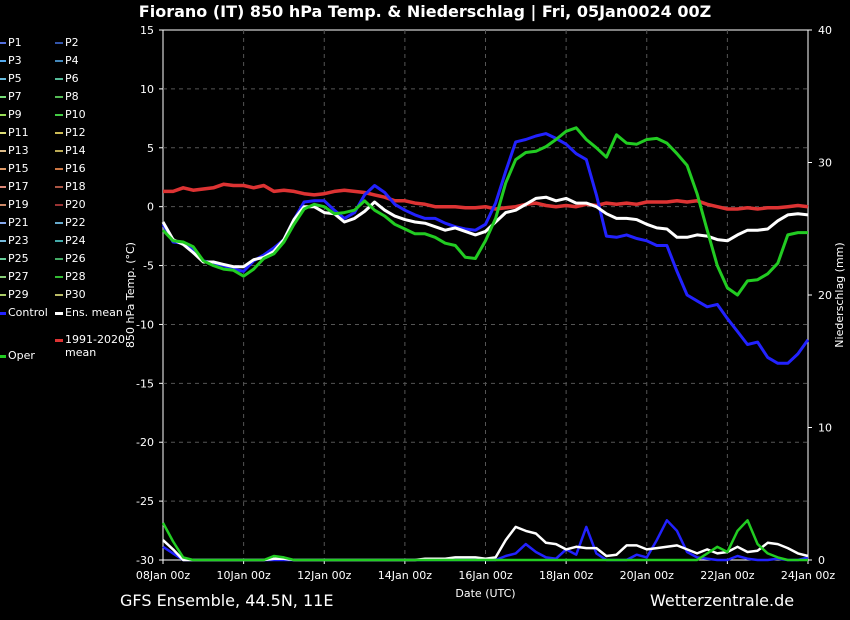 The width and height of the screenshot is (850, 620). What do you see at coordinates (227, 600) in the screenshot?
I see `footer-source: GFS Ensemble, 44.5N, 11E` at bounding box center [227, 600].